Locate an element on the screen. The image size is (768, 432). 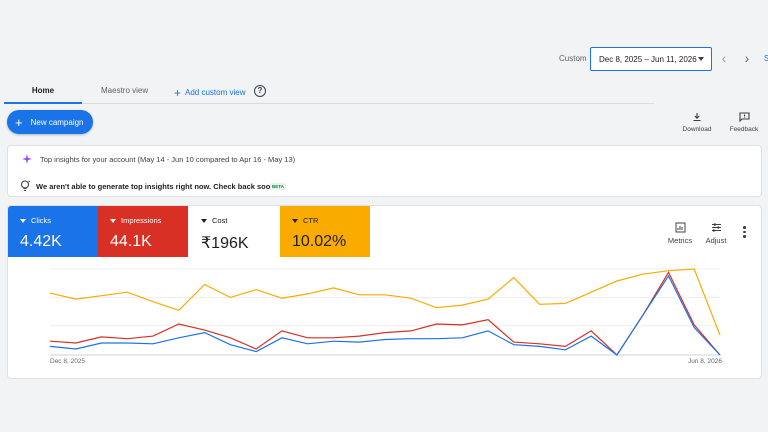
download-label: Download is located at coordinates (697, 129).